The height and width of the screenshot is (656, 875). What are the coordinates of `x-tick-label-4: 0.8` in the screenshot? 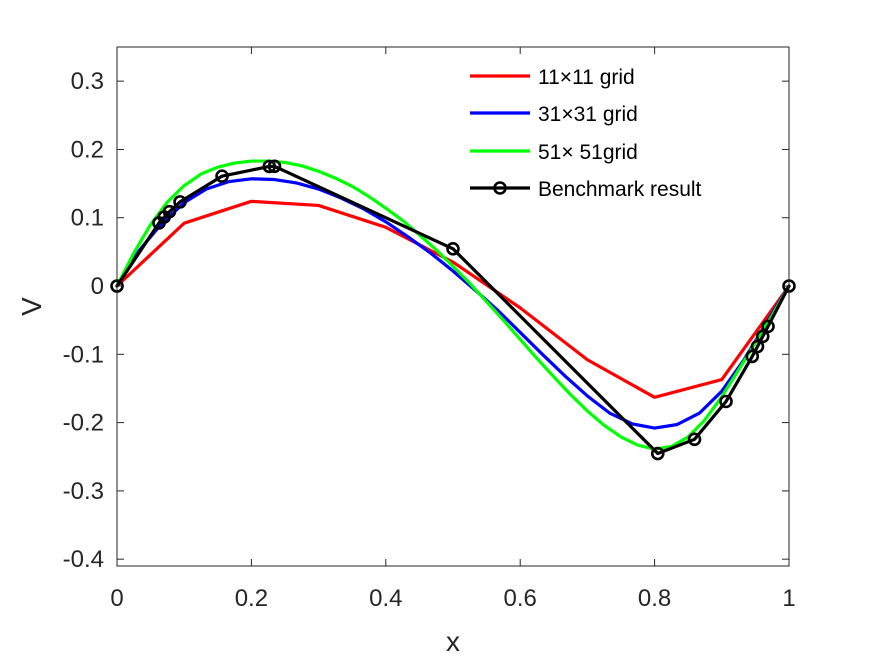 It's located at (654, 598).